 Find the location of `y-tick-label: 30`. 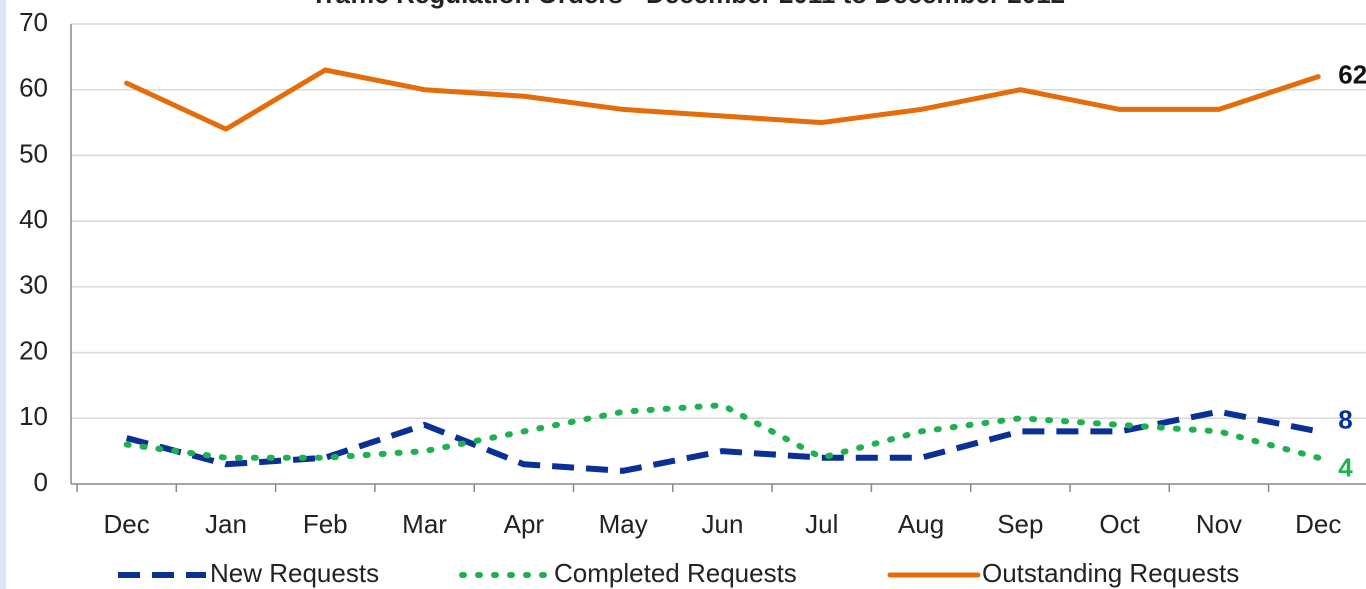

y-tick-label: 30 is located at coordinates (33, 285).